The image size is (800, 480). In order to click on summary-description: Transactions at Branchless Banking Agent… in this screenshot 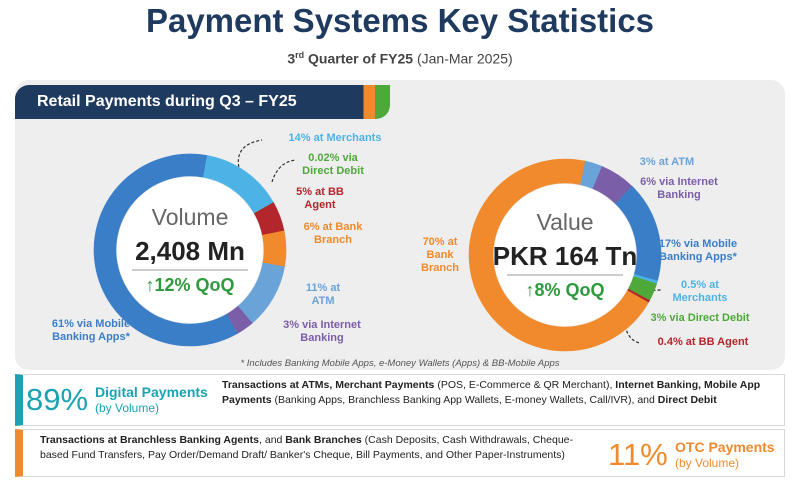, I will do `click(317, 448)`.